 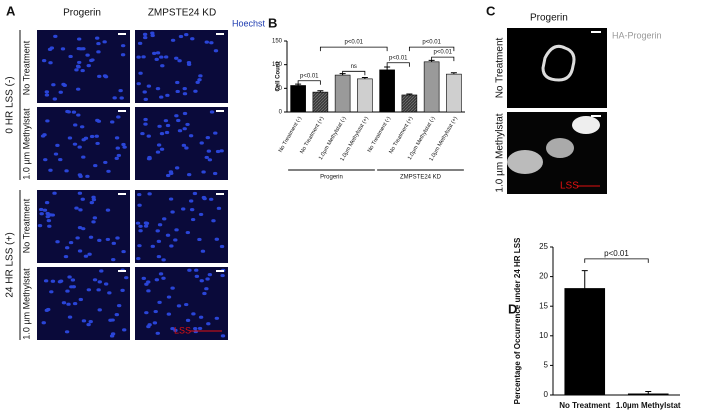 I want to click on group-label: 0 HR LSS (-), so click(x=10, y=104).